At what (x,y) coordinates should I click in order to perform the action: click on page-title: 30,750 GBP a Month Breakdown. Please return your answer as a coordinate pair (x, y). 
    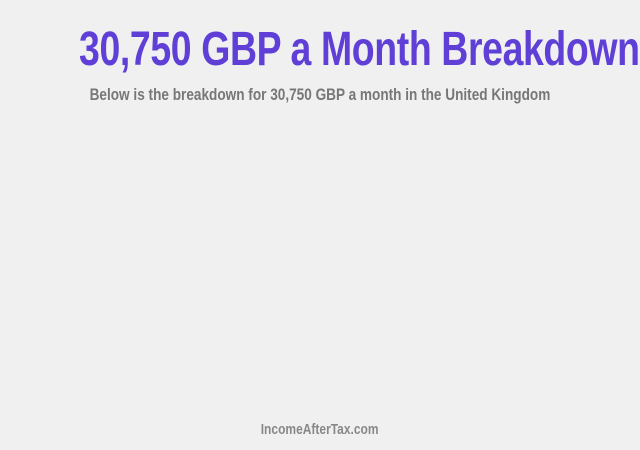
    Looking at the image, I should click on (320, 49).